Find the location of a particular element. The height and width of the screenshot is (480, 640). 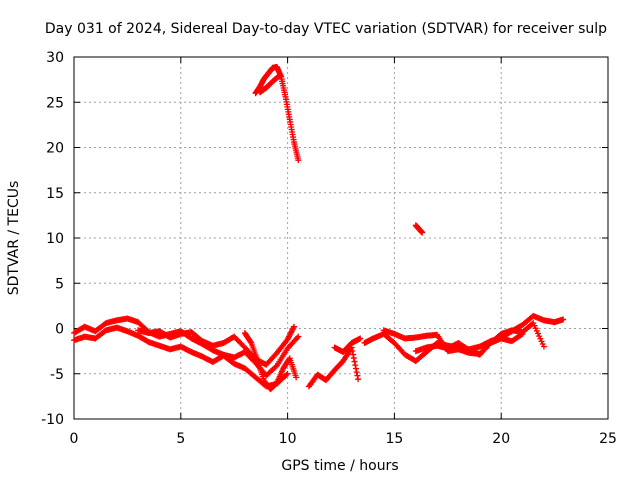

y-tick-label: 10 is located at coordinates (55, 239).